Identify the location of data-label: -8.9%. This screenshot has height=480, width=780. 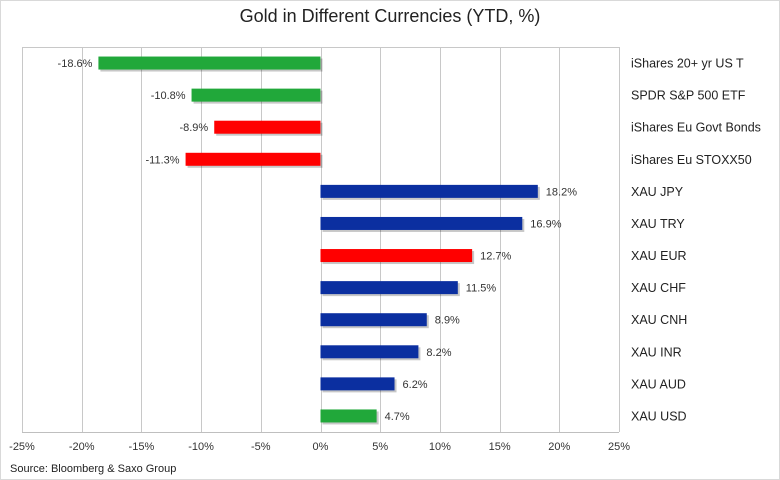
(193, 128).